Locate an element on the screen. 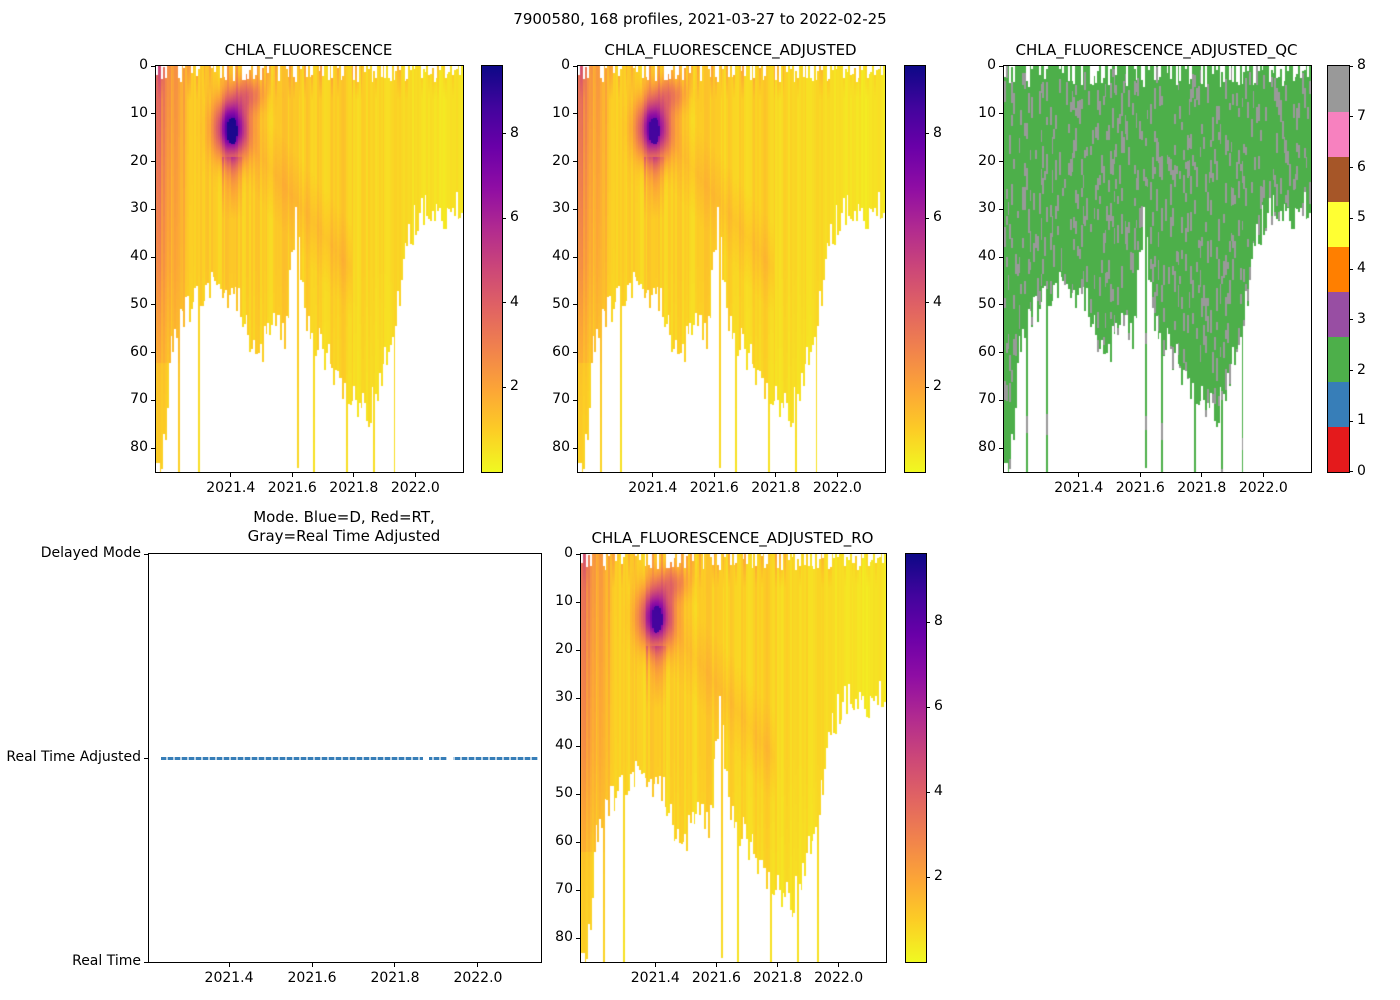  qc-colorbar-tick-label: 6 is located at coordinates (1361, 166).